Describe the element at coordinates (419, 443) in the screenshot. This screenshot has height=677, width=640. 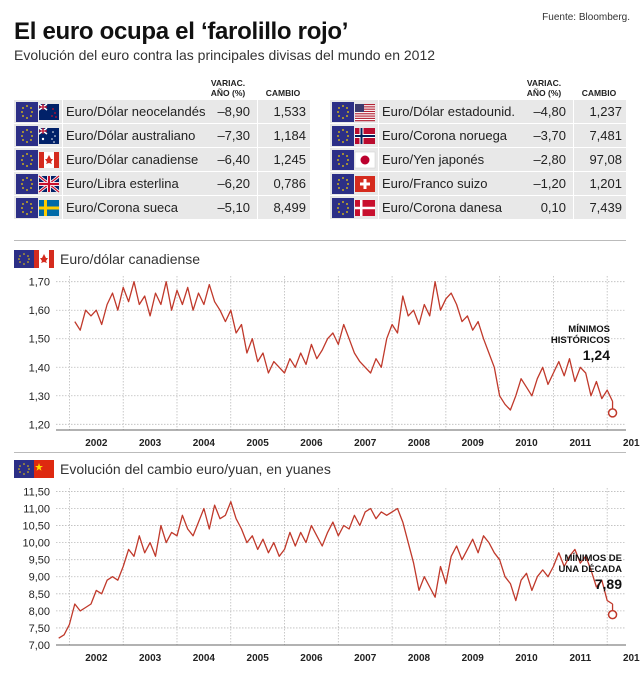
I see `x-tick-label: 2008` at that location.